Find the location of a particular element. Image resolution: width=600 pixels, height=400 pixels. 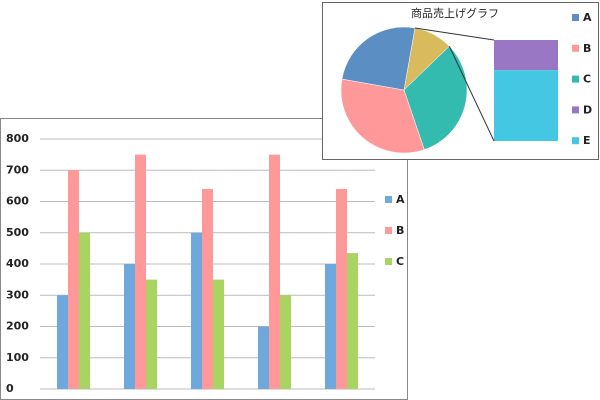

legend-label: E is located at coordinates (587, 140).